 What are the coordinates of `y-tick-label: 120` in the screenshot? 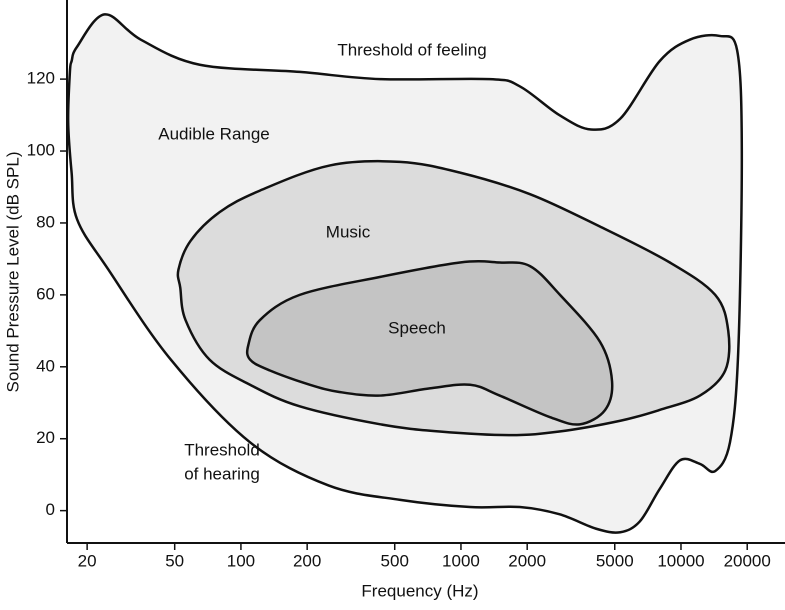 It's located at (41, 78).